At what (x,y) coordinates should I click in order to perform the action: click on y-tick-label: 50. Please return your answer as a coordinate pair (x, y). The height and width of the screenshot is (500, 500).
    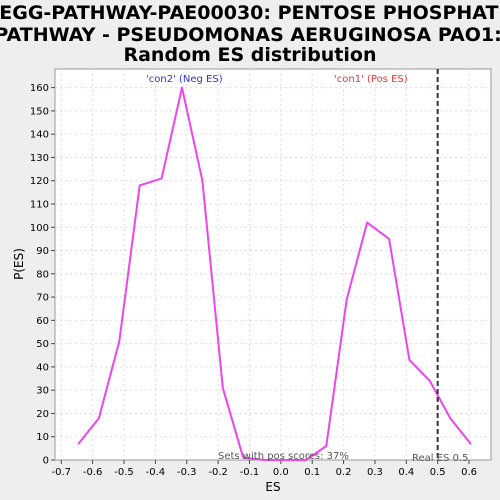
    Looking at the image, I should click on (42, 344).